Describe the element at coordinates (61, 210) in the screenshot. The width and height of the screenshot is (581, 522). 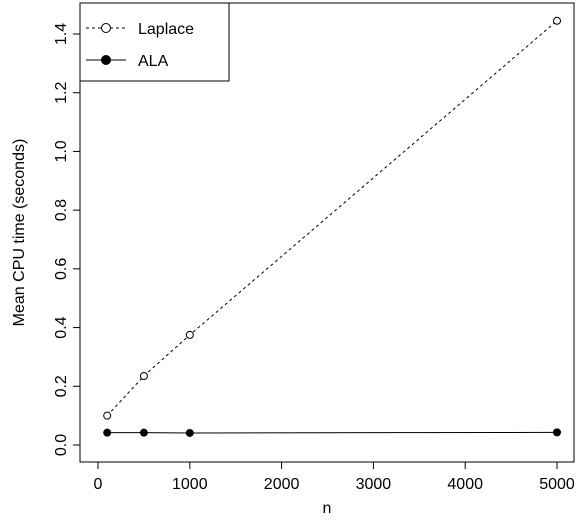
I see `y-tick-label: 0.8` at that location.